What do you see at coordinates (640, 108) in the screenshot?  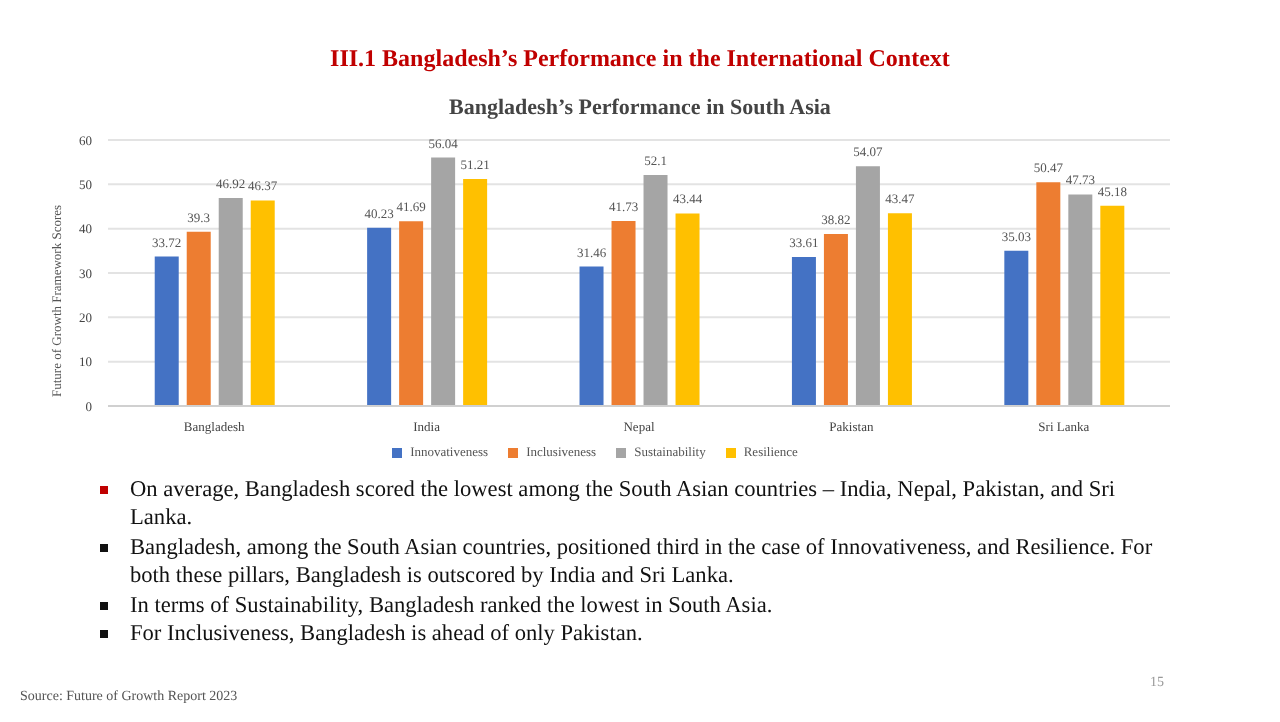 I see `chart-subtitle: Bangladesh’s Performance in South Asia` at bounding box center [640, 108].